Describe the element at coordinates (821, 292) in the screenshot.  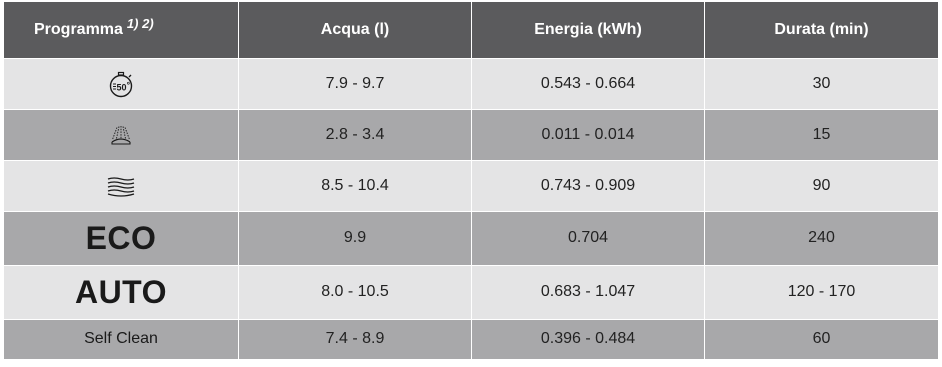
I see `durata-cell: 120 - 170` at that location.